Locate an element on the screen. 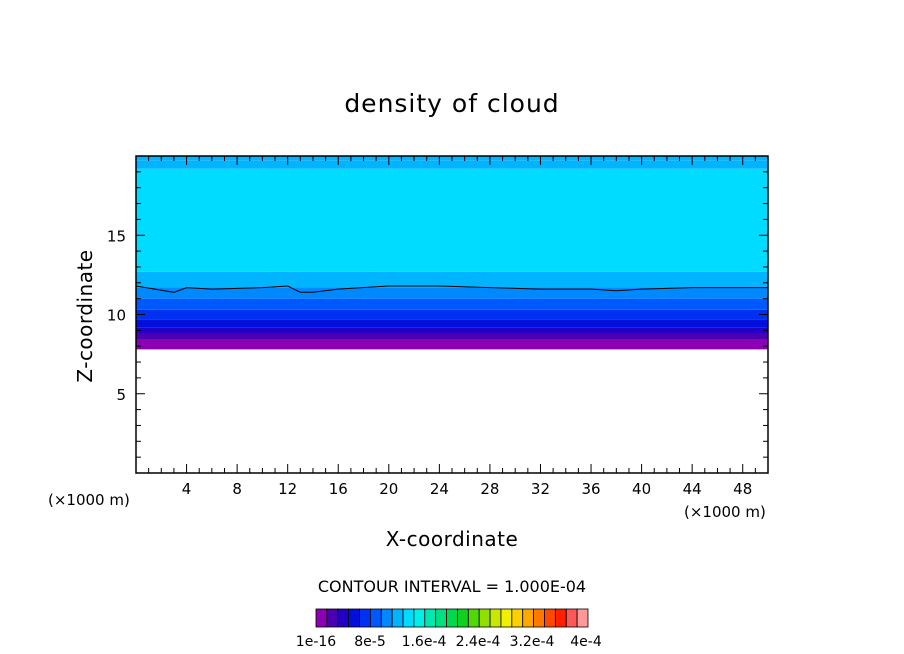  colorbar: 1e-16 8e-5 1.6e-4 2.4e-4 3.2e-4 4e-4 is located at coordinates (449, 629).